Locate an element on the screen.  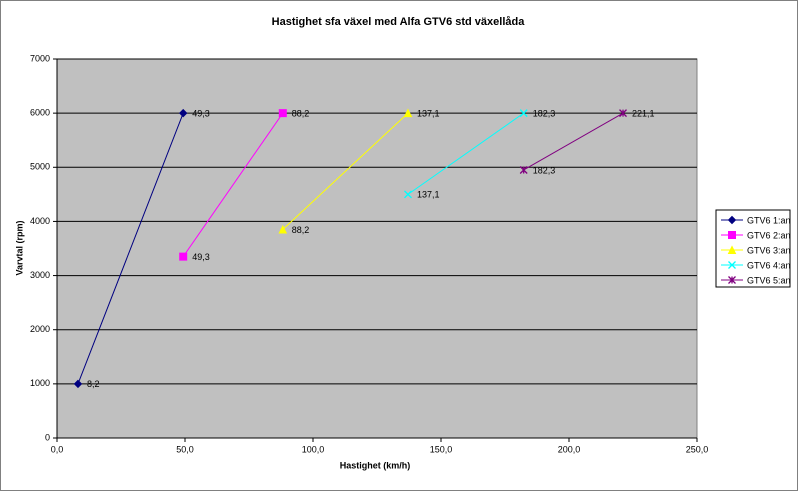
x-tick-label: 100,0 is located at coordinates (313, 449).